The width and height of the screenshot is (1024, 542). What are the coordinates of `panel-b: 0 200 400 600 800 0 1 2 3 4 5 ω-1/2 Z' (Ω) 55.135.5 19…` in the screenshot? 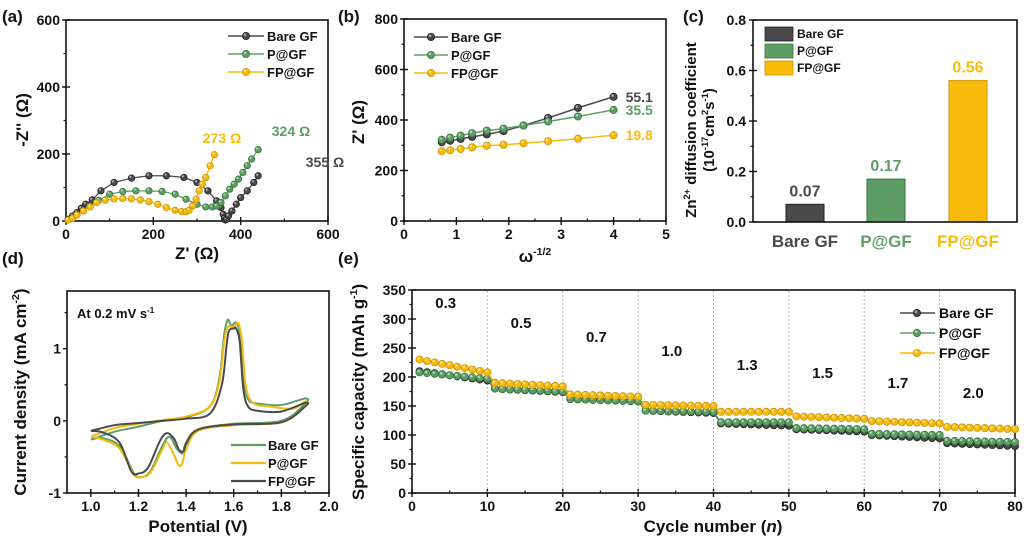 It's located at (509, 138).